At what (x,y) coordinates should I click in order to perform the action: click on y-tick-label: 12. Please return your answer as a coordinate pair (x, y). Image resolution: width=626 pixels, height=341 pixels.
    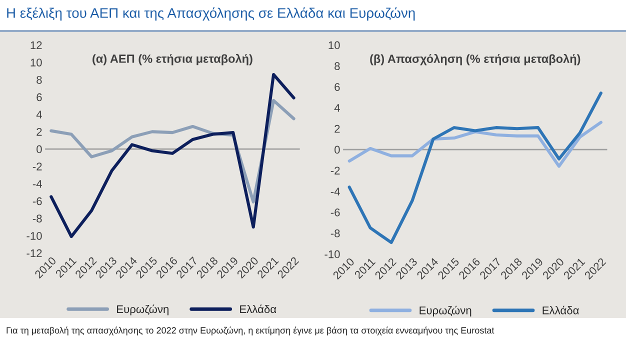
    Looking at the image, I should click on (36, 45).